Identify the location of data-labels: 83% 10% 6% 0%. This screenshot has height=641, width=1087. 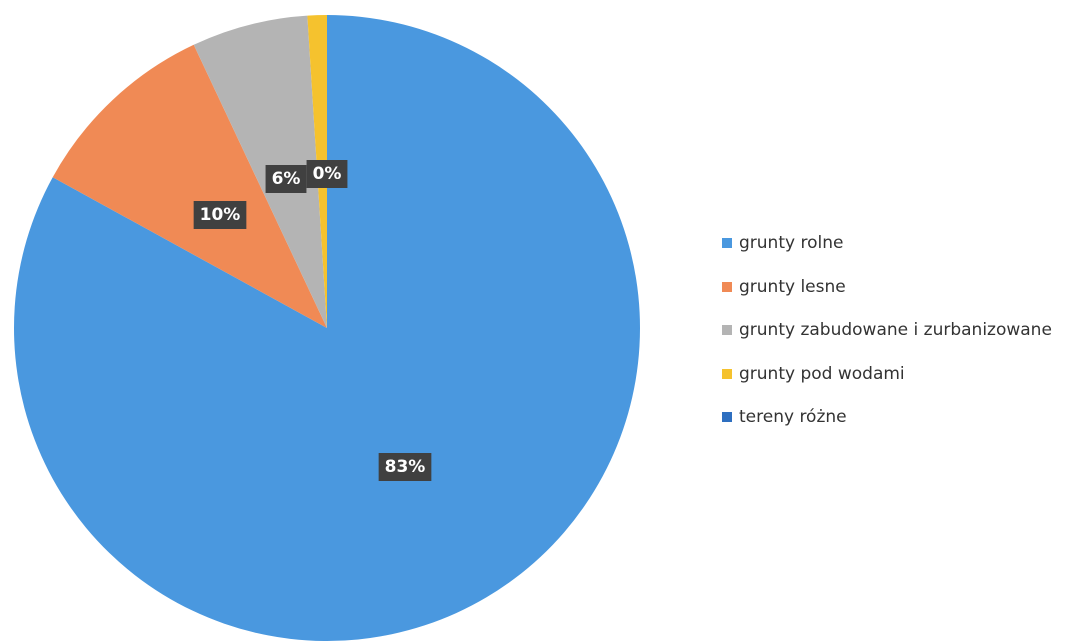
(312, 320).